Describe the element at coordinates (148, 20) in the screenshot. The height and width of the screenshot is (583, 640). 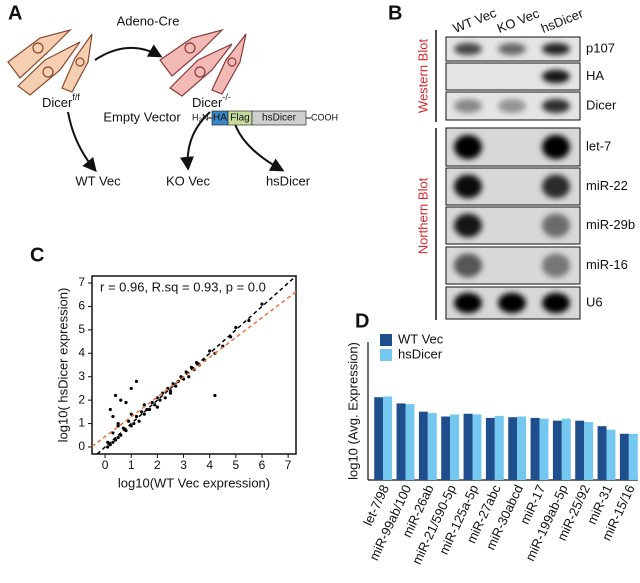
I see `treatment-label: Adeno-Cre` at that location.